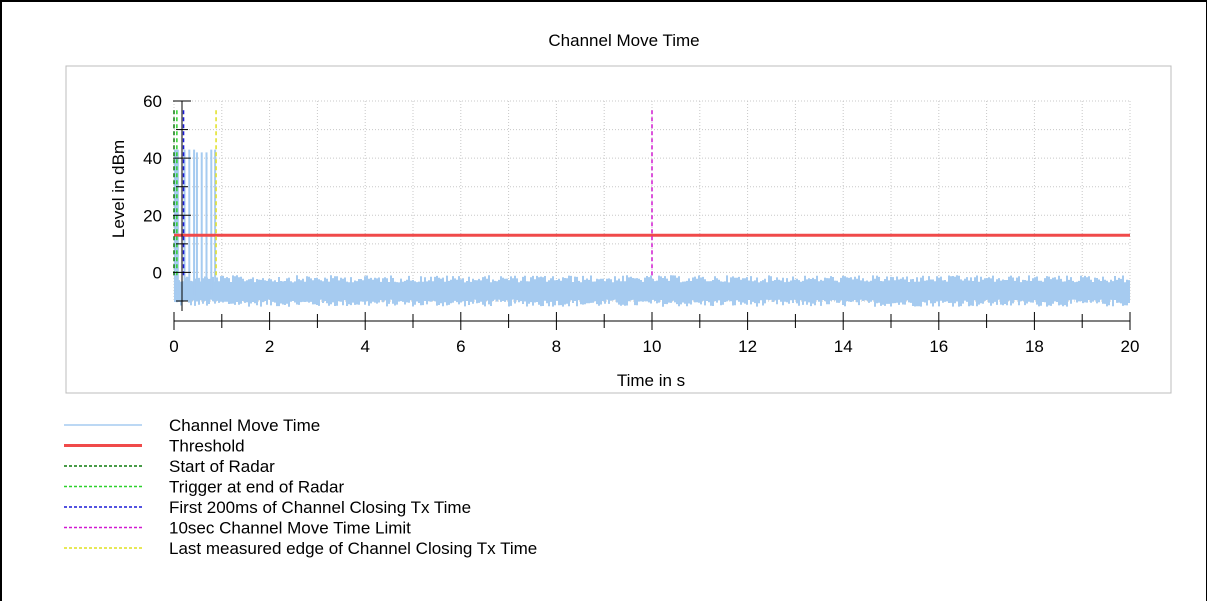 This screenshot has width=1210, height=603. What do you see at coordinates (364, 346) in the screenshot?
I see `x-tick-label: 4` at bounding box center [364, 346].